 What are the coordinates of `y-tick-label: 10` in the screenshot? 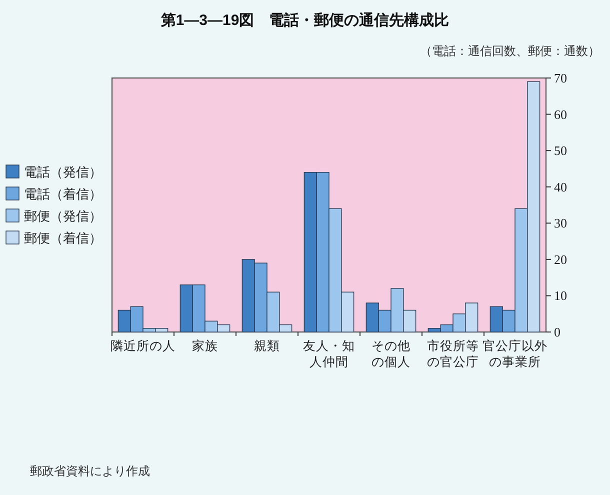 It's located at (560, 296).